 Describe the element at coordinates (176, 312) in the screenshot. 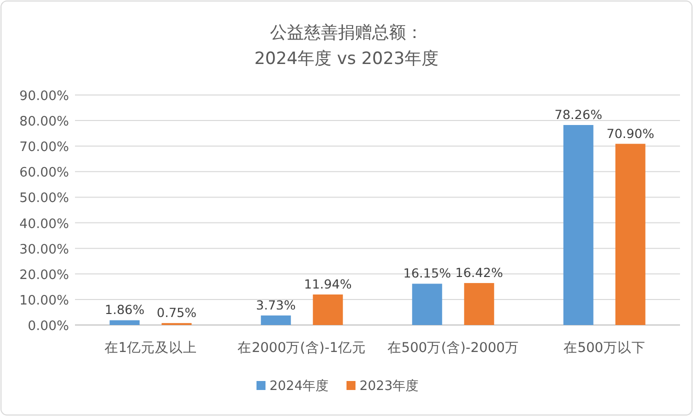

I see `data-label: 0.75%` at that location.